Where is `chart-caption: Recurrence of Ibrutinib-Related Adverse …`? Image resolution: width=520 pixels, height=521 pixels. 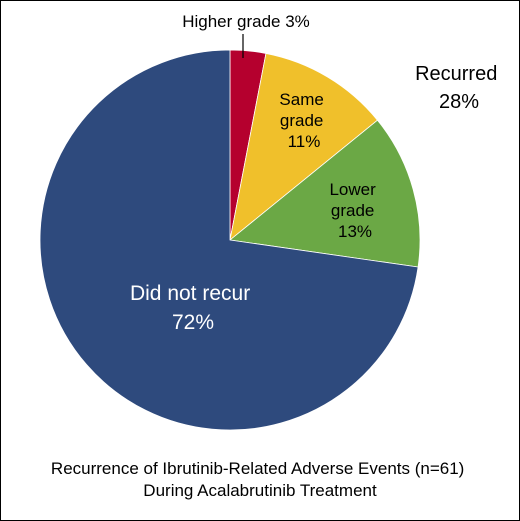
chart-caption: Recurrence of Ibrutinib-Related Adverse … is located at coordinates (260, 479).